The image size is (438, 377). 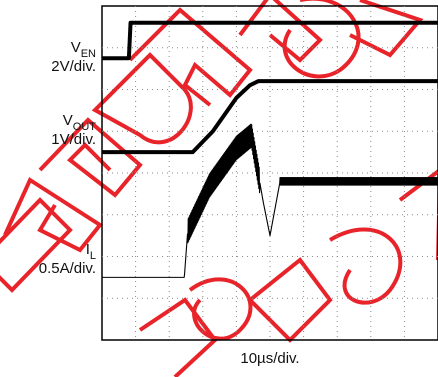 What do you see at coordinates (75, 47) in the screenshot?
I see `ven-label-main: V` at bounding box center [75, 47].